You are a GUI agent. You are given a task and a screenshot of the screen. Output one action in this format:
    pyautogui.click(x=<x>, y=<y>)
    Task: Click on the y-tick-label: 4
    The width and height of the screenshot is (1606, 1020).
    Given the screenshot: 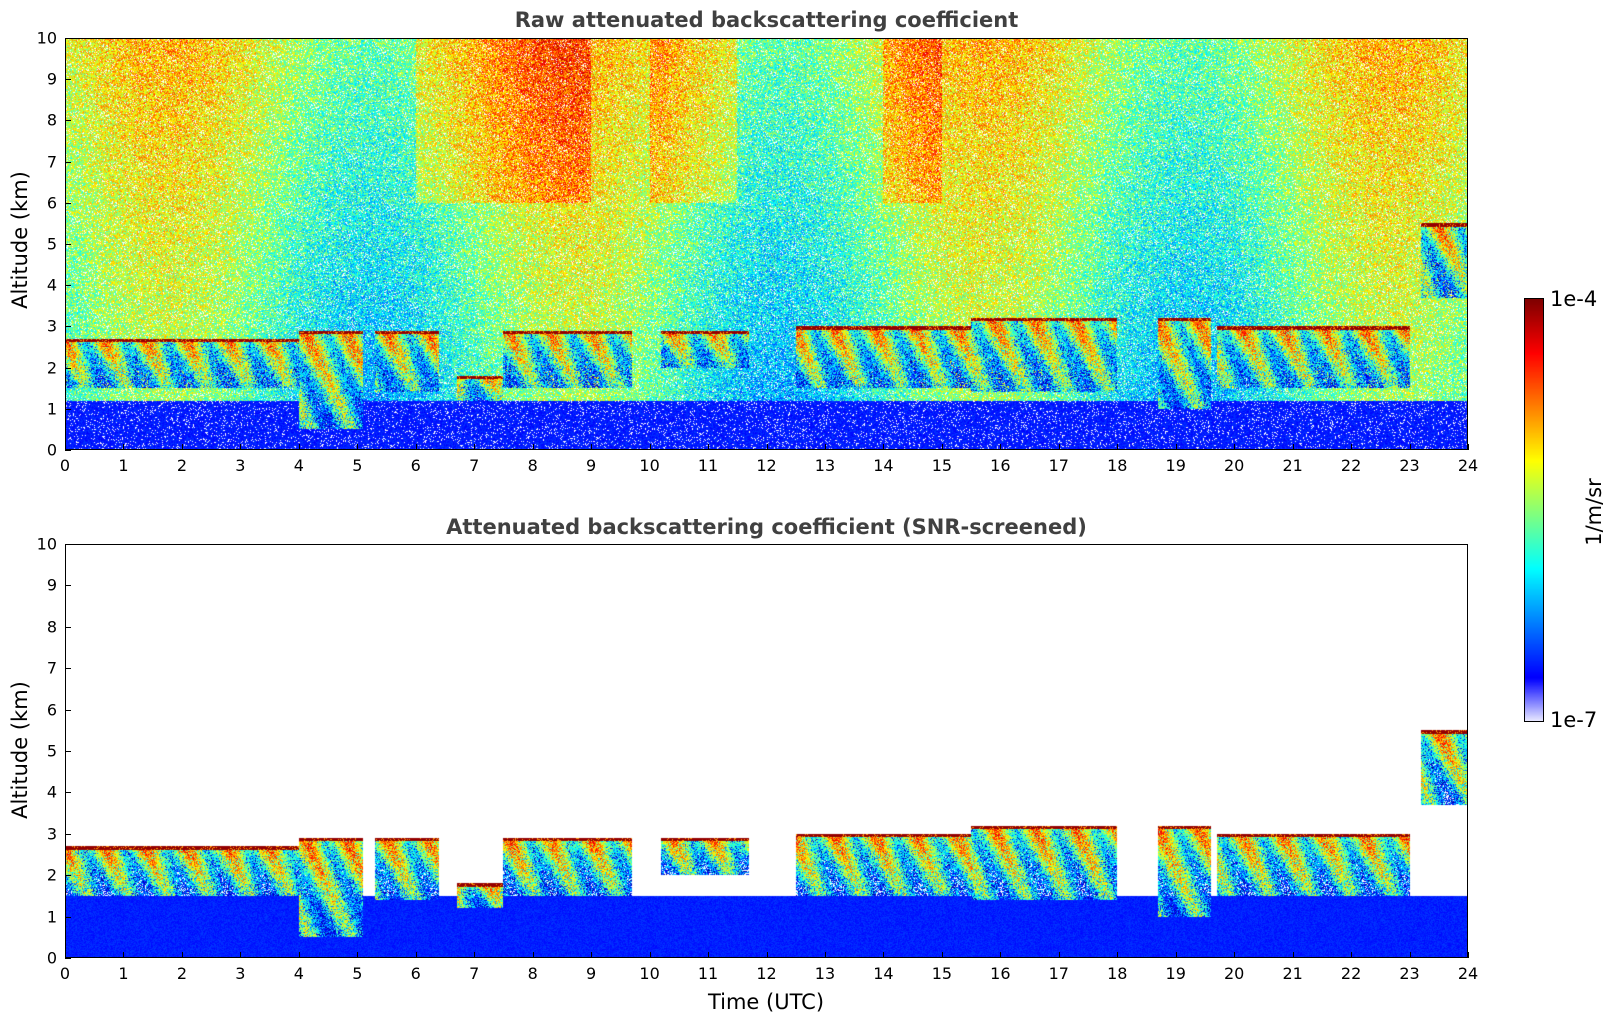 What is the action you would take?
    pyautogui.click(x=51, y=285)
    